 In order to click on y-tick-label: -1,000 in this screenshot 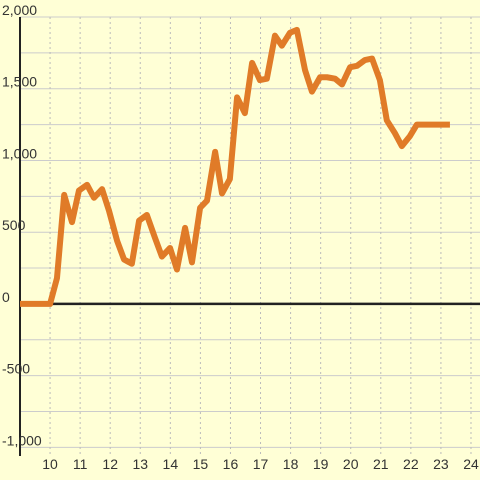, I will do `click(22, 440)`.